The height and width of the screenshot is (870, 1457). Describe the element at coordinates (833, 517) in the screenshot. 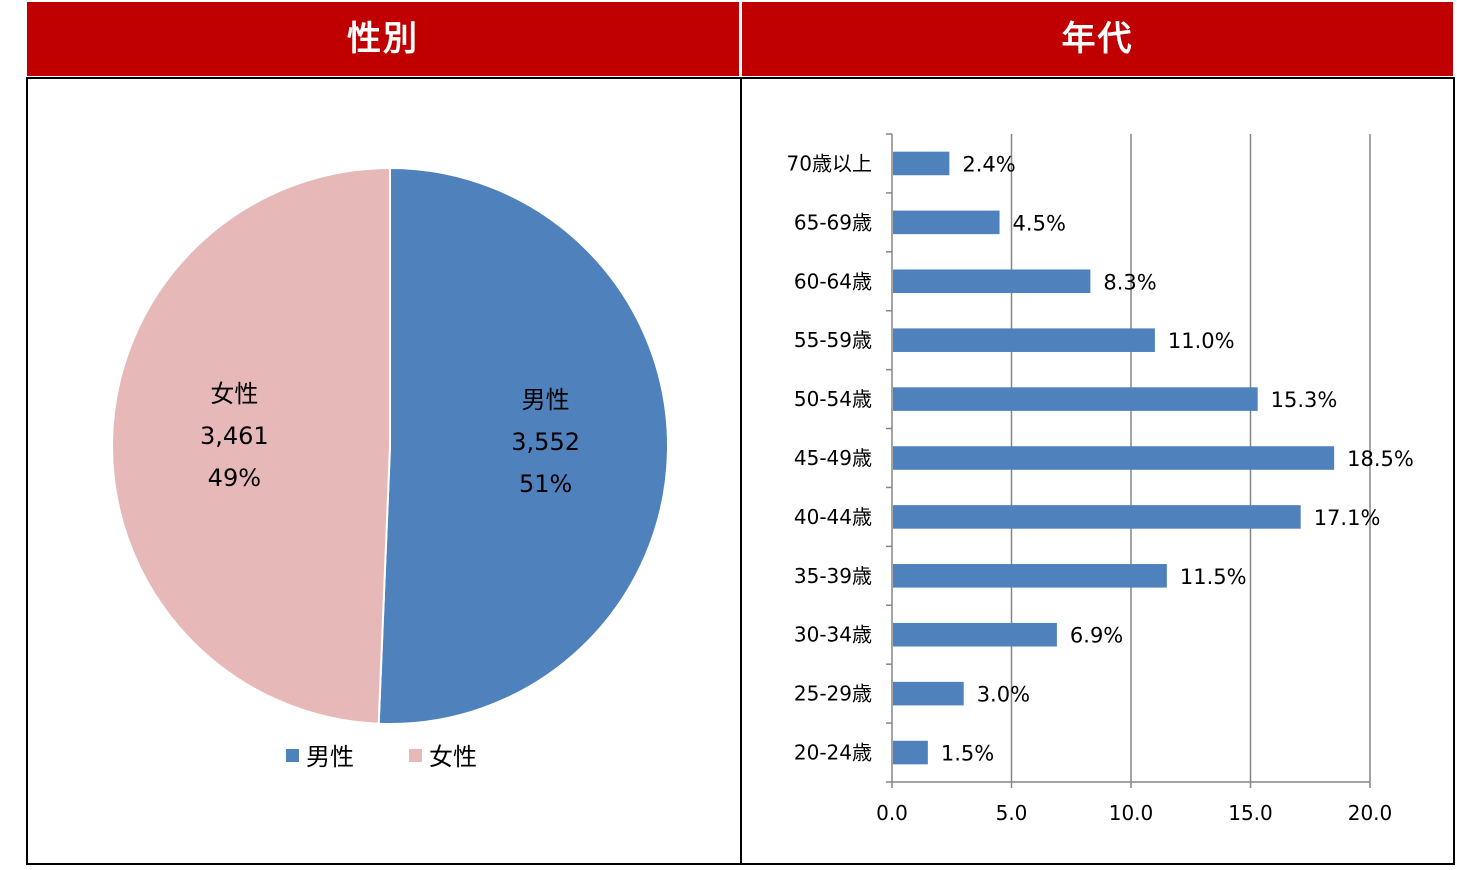

I see `category-label: 40-44歳` at that location.